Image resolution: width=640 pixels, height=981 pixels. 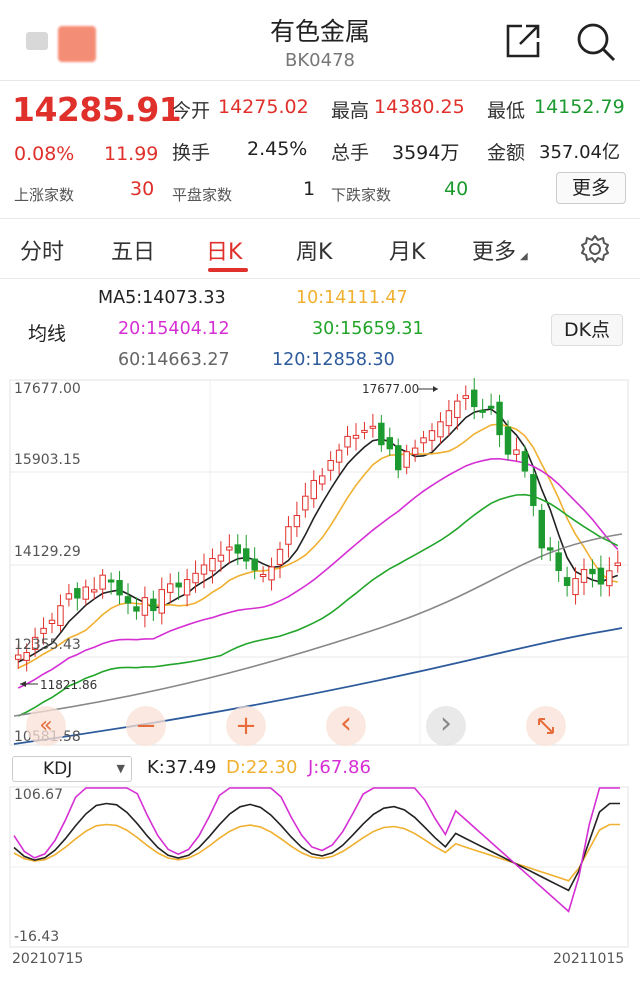 I want to click on kdj-k-line, so click(x=316, y=847).